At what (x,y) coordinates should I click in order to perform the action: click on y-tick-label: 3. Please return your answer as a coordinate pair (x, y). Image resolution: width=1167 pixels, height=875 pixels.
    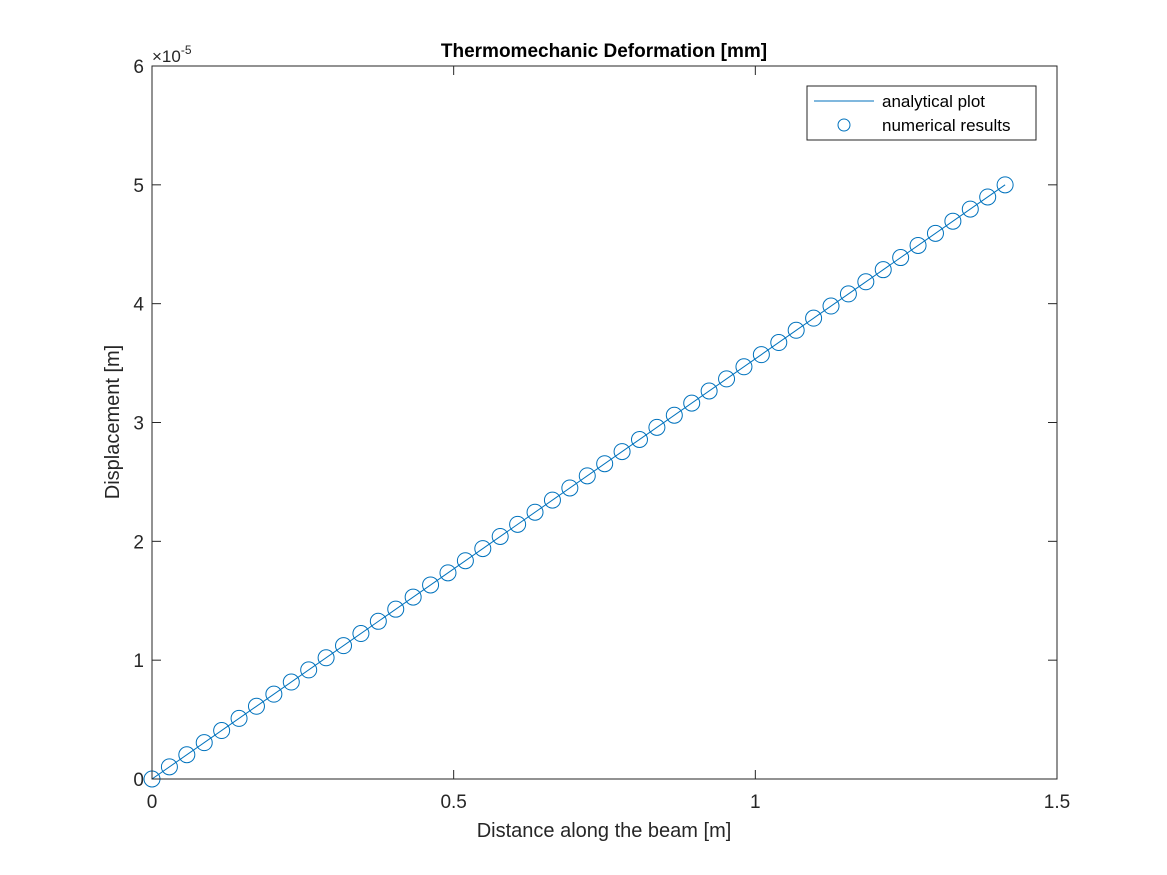
    Looking at the image, I should click on (138, 424).